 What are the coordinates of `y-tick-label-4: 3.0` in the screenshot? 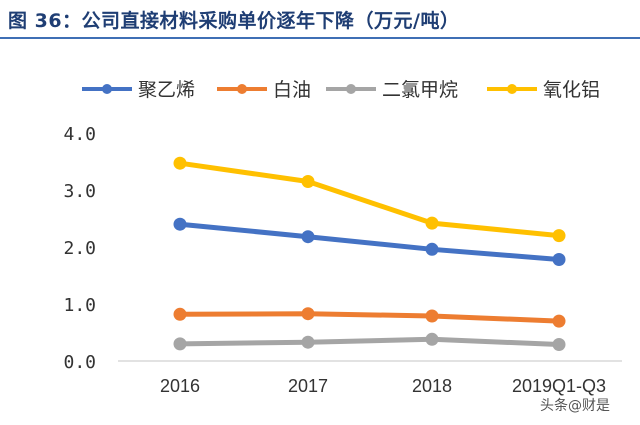 It's located at (79, 191).